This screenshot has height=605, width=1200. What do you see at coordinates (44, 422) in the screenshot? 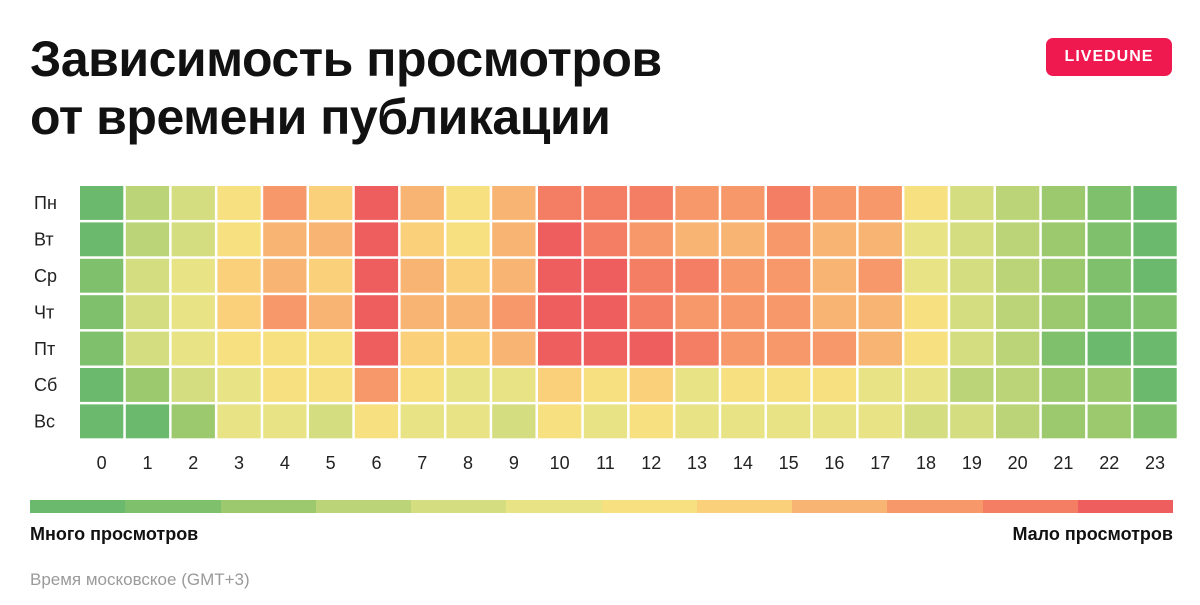
I see `day-label: Вс` at bounding box center [44, 422].